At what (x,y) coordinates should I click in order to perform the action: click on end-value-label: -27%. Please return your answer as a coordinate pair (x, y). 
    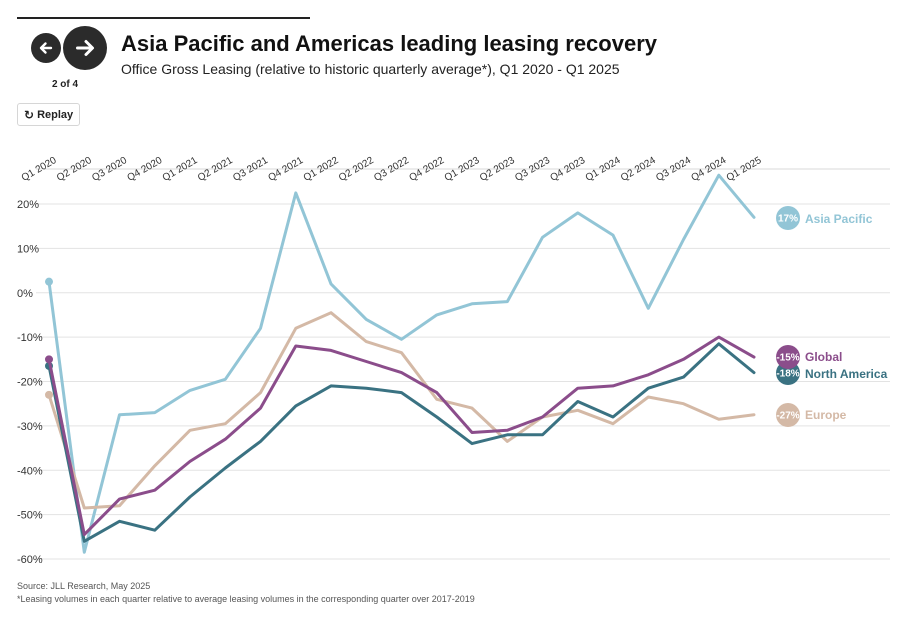
    Looking at the image, I should click on (787, 416).